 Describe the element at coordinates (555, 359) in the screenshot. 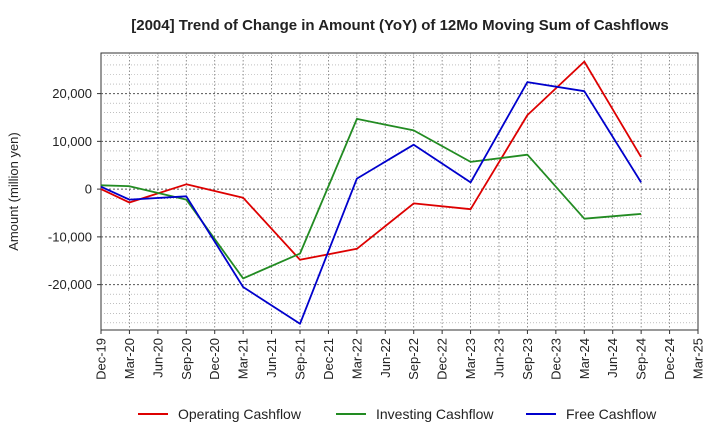

I see `x-tick-label: Dec-23` at that location.